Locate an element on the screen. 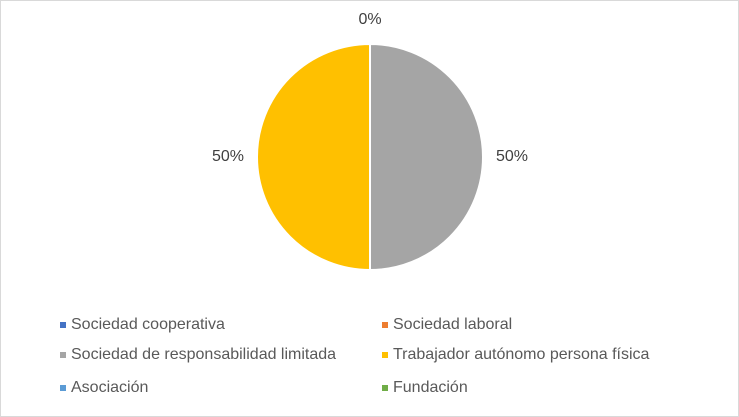  legend-label: Asociación is located at coordinates (110, 387).